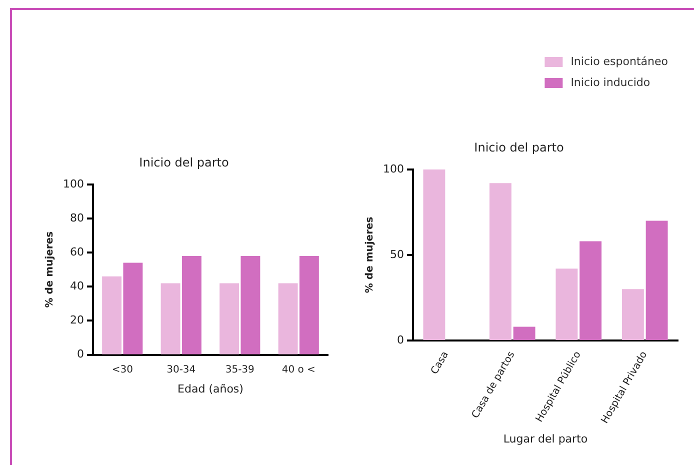 Image resolution: width=694 pixels, height=465 pixels. Describe the element at coordinates (299, 370) in the screenshot. I see `x-tick-label: 40 o <` at that location.